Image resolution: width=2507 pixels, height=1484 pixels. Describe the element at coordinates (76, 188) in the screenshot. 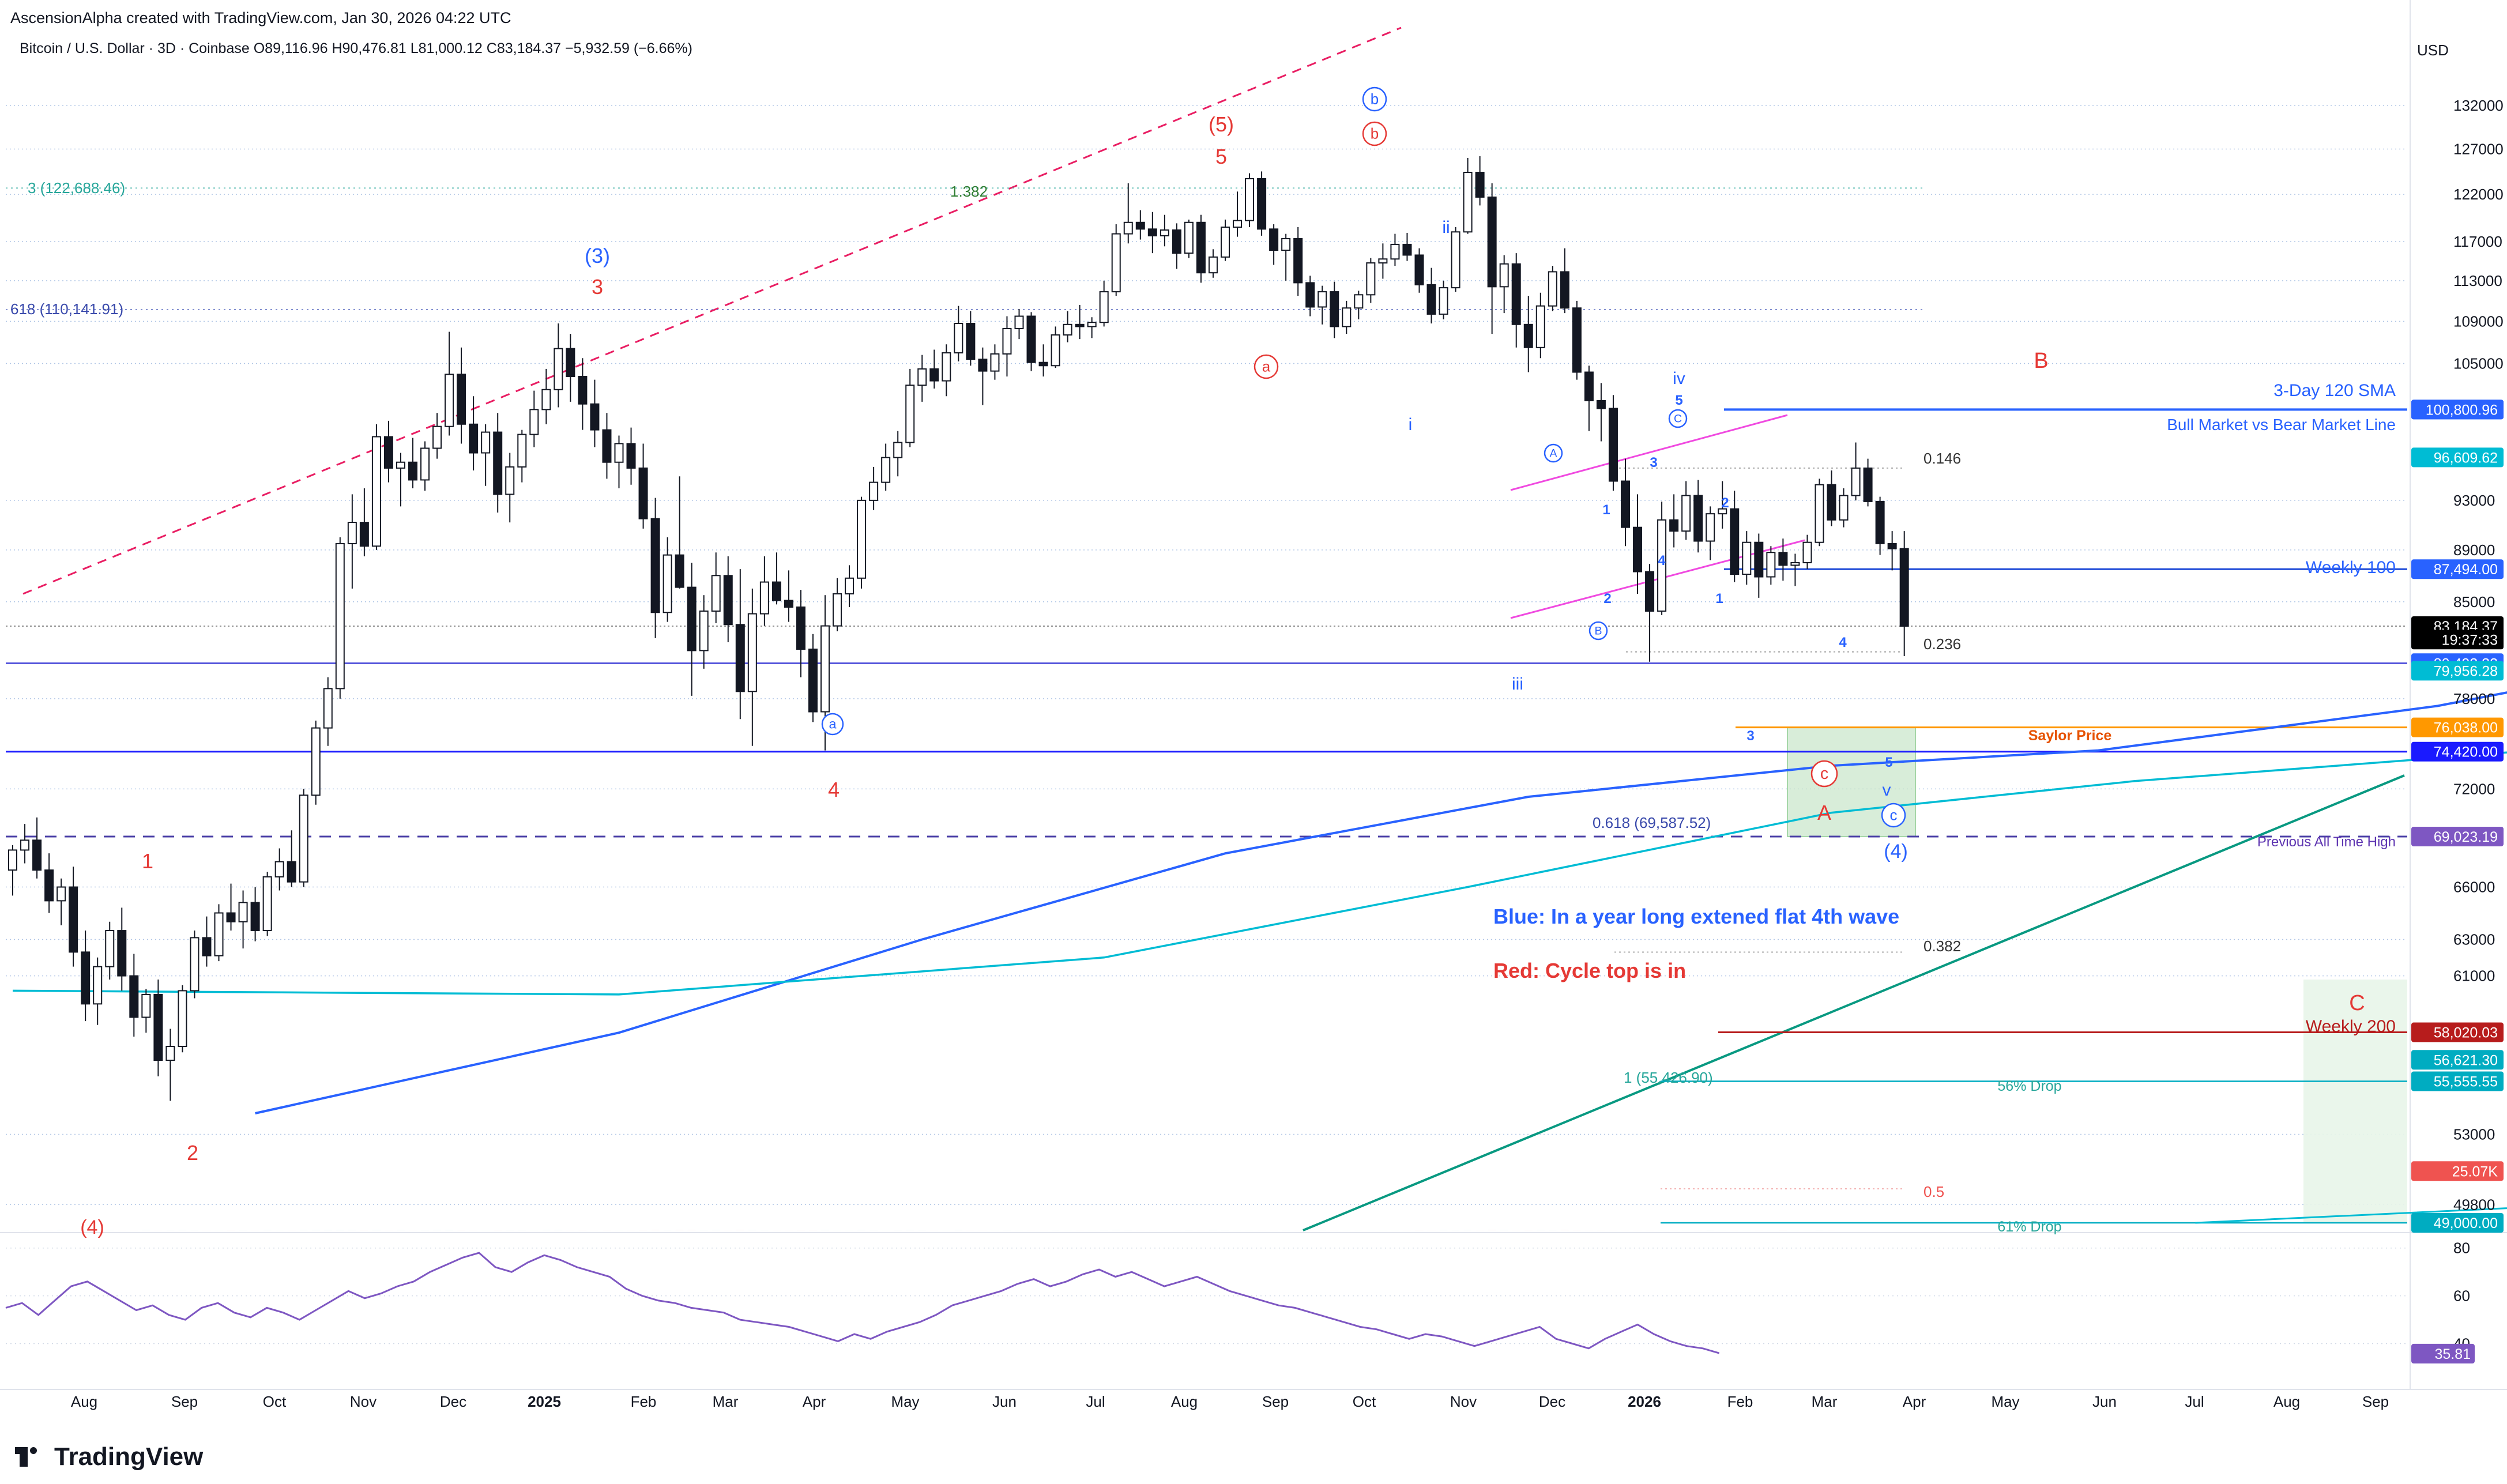

I see `fib-label-3: 3 (122,688.46)` at that location.